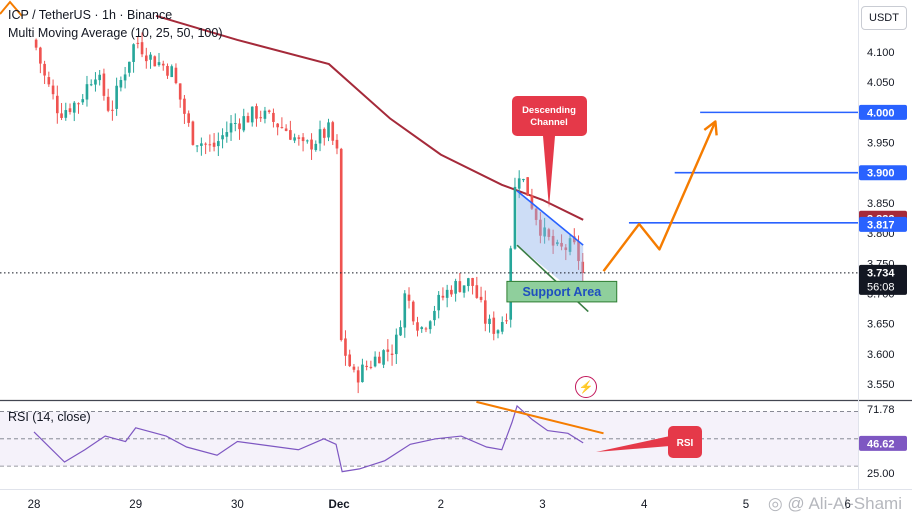 This screenshot has width=912, height=518. What do you see at coordinates (135, 505) in the screenshot?
I see `time-tick-label: 29` at bounding box center [135, 505].